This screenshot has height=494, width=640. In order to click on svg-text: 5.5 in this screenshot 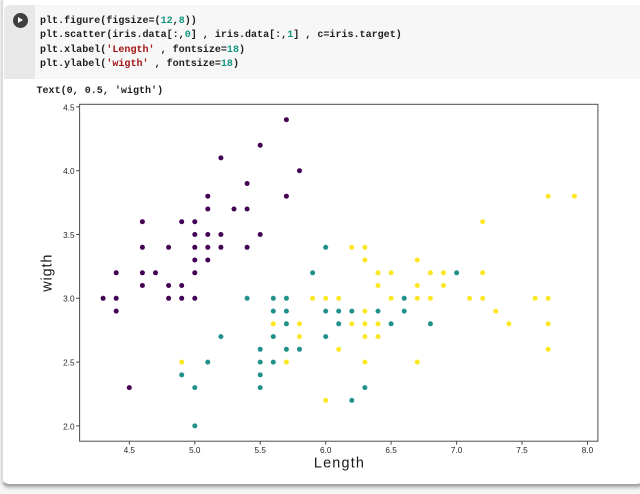, I will do `click(261, 450)`.